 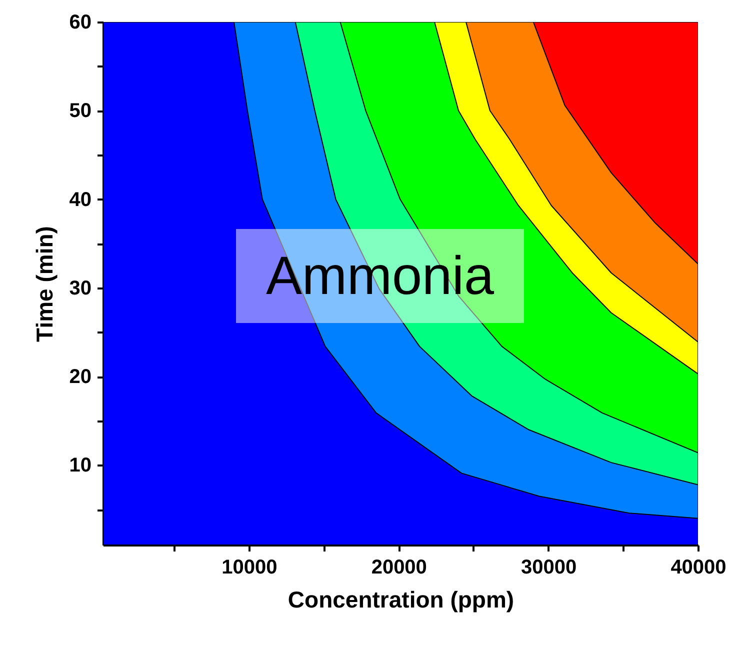 What do you see at coordinates (549, 567) in the screenshot?
I see `x-tick-label: 30000` at bounding box center [549, 567].